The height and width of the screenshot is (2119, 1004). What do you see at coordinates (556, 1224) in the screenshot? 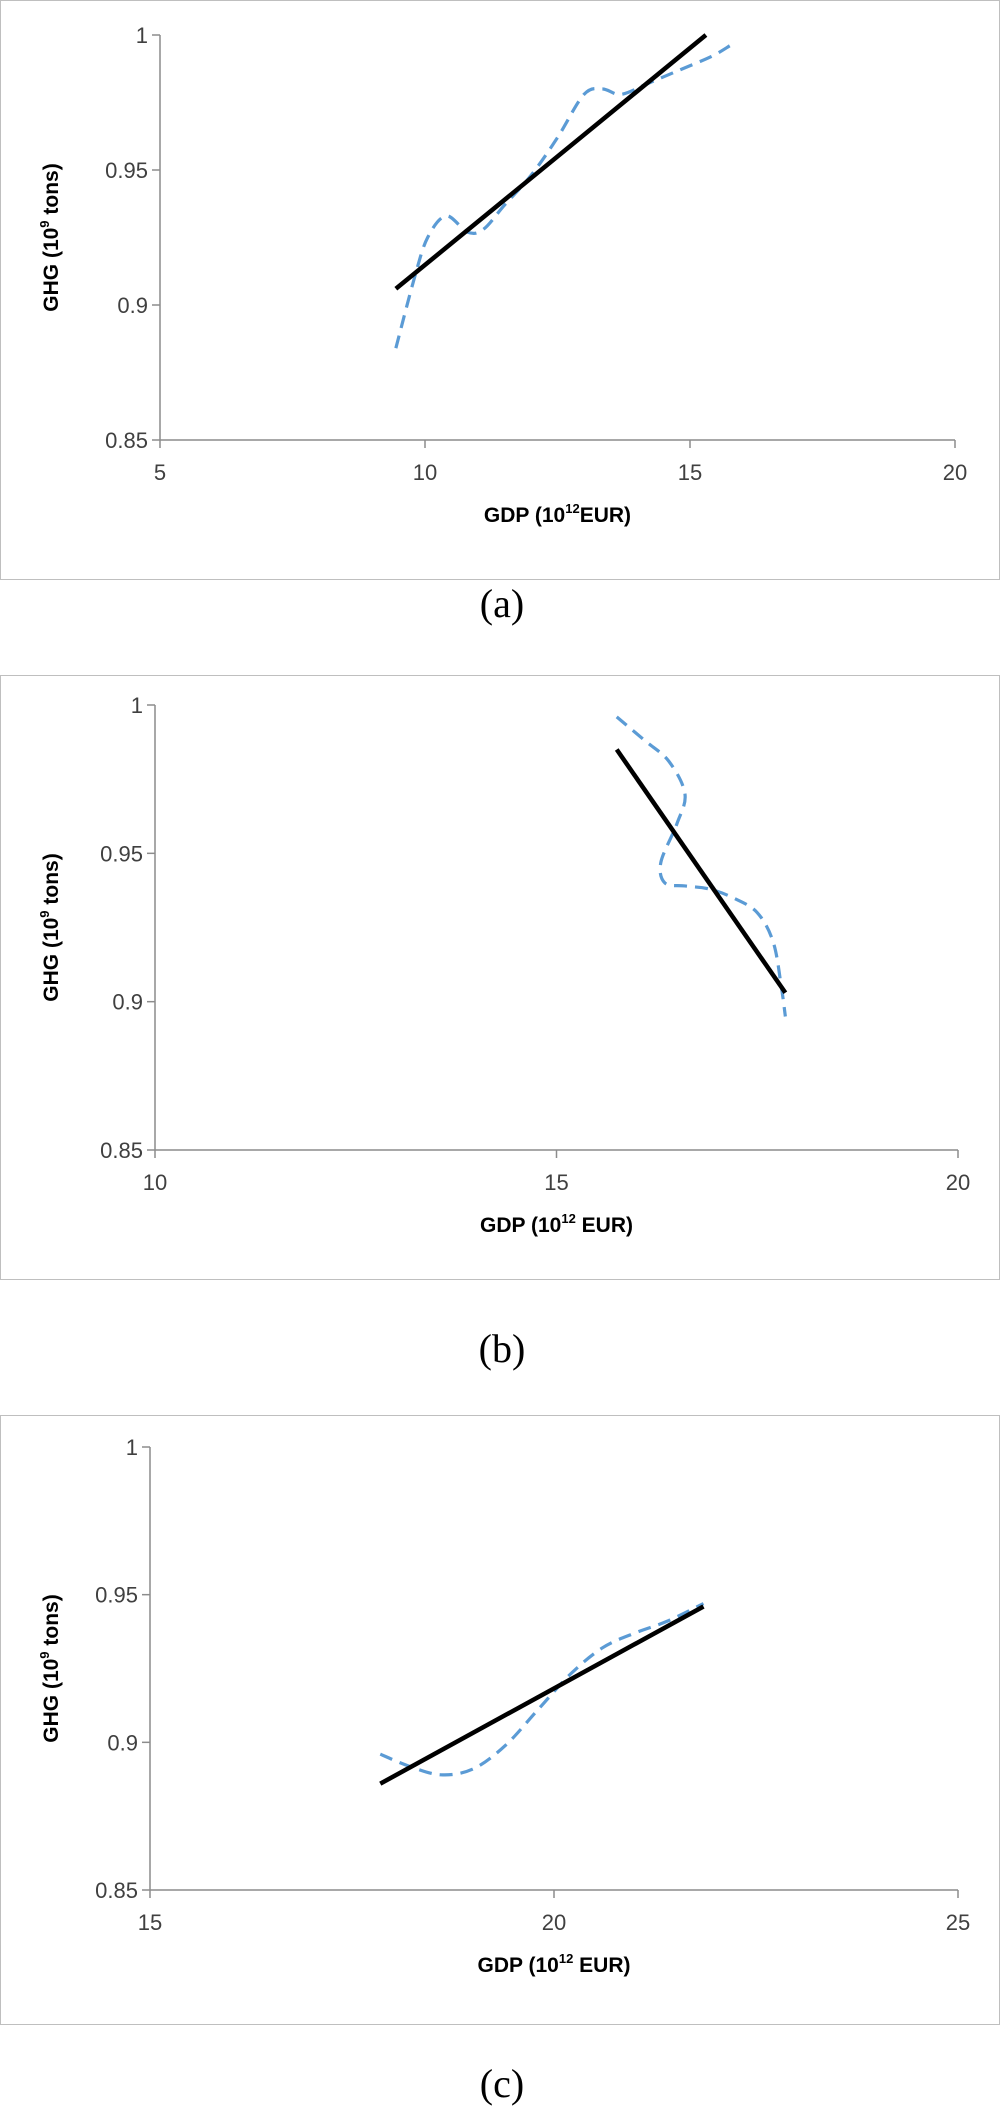
I see `x-axis-label-b: GDP (1012 EUR)` at bounding box center [556, 1224].